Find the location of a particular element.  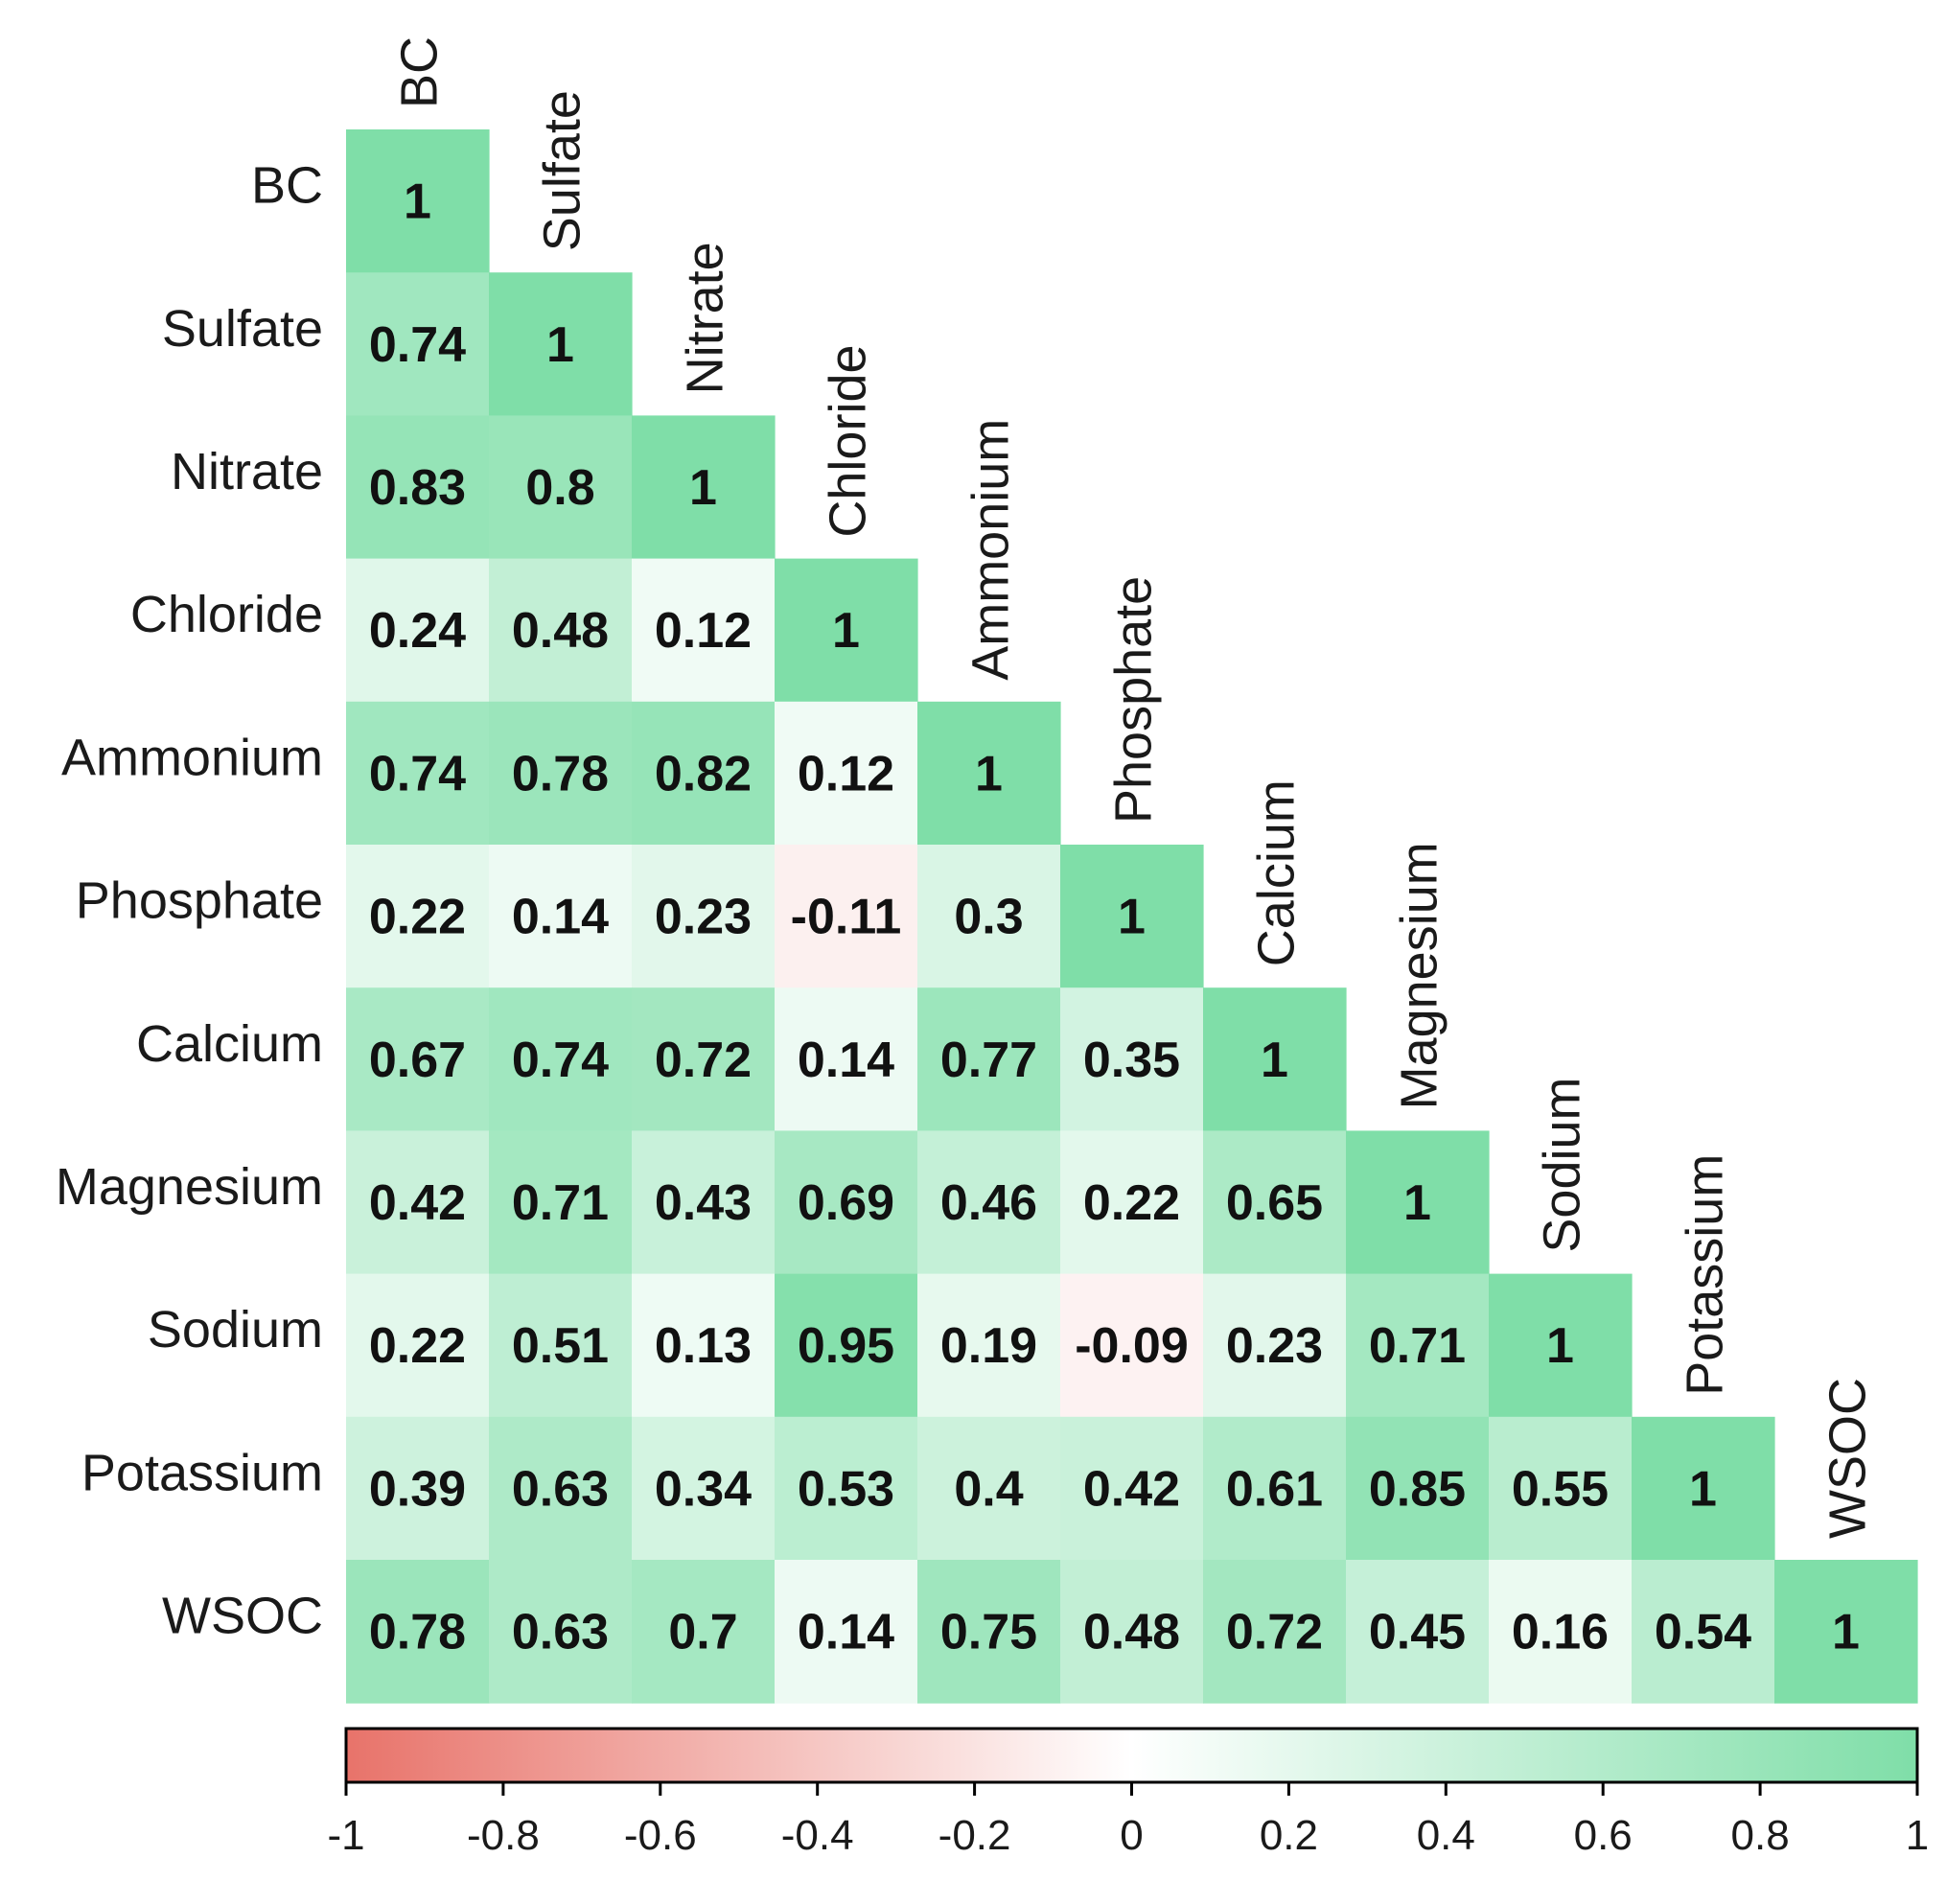

colorbar-tick-label: 0 is located at coordinates (1131, 1836).